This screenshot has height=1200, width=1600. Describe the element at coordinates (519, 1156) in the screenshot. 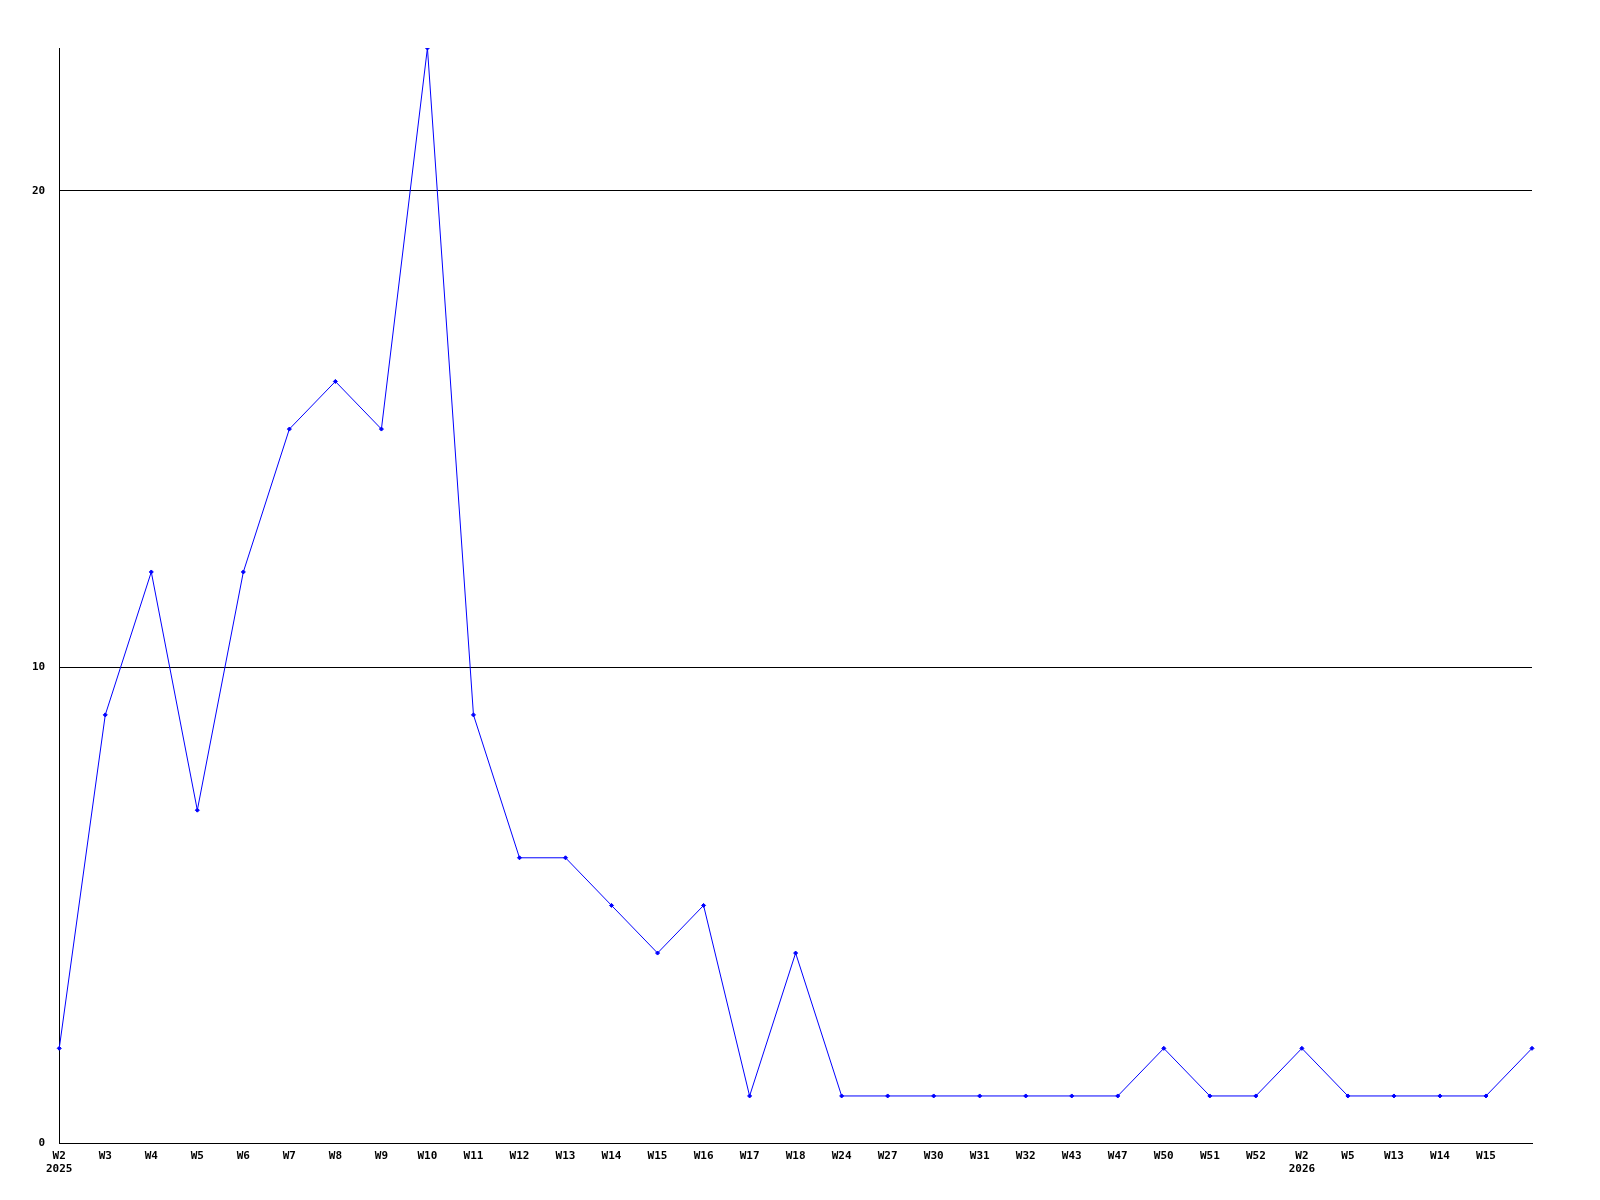

I see `x-tick-label: W12` at that location.